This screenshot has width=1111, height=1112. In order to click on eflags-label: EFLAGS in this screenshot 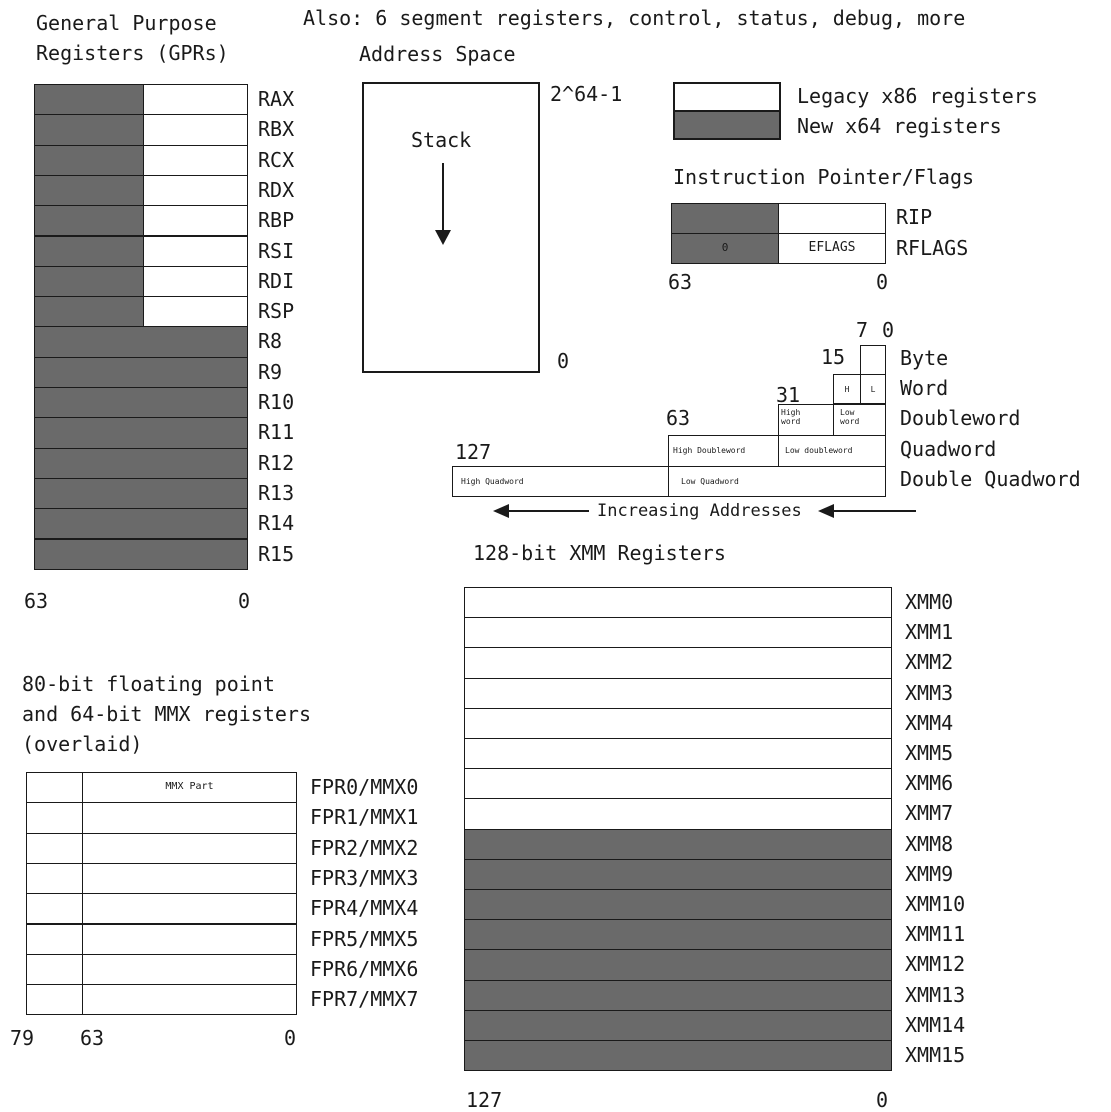, I will do `click(832, 247)`.